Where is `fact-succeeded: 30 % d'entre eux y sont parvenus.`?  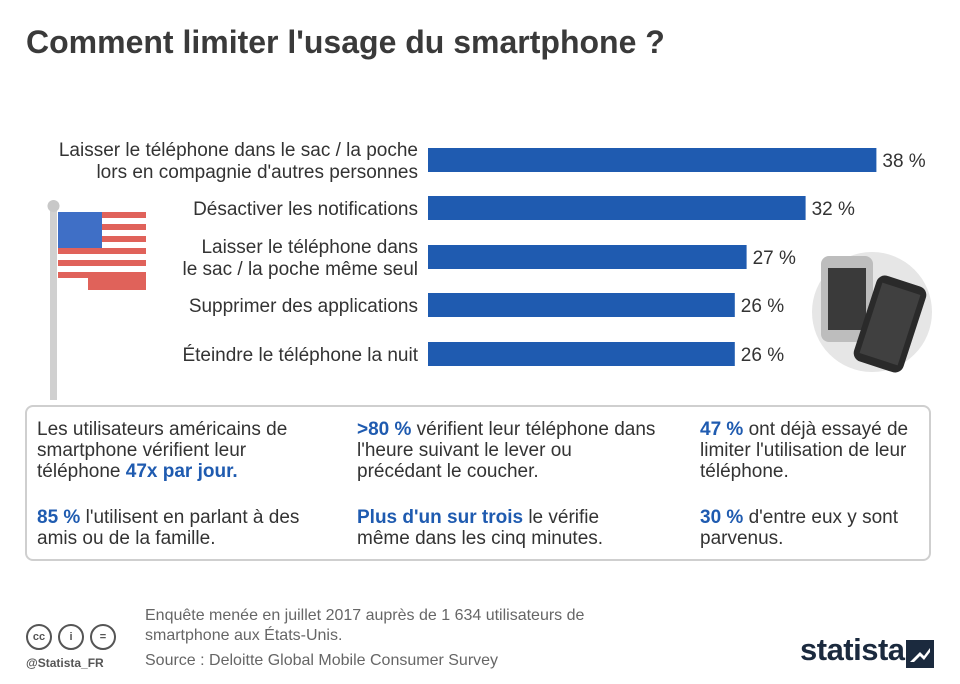
fact-succeeded: 30 % d'entre eux y sont parvenus. is located at coordinates (799, 528).